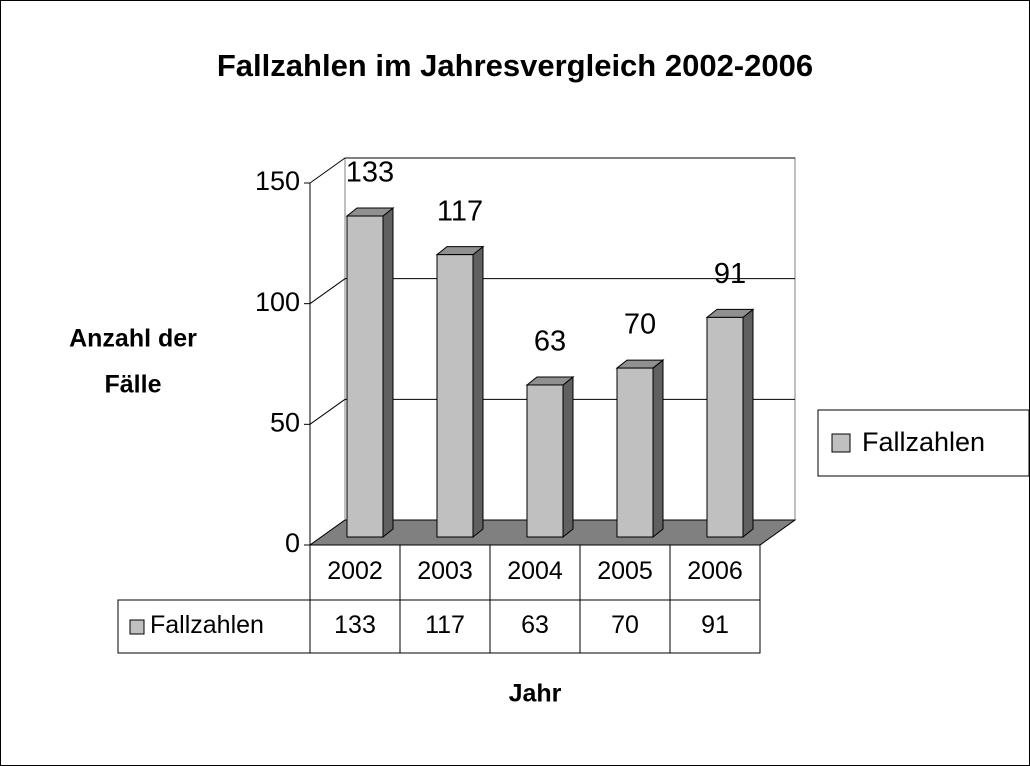 The width and height of the screenshot is (1030, 766). Describe the element at coordinates (137, 627) in the screenshot. I see `table-legend-key` at that location.